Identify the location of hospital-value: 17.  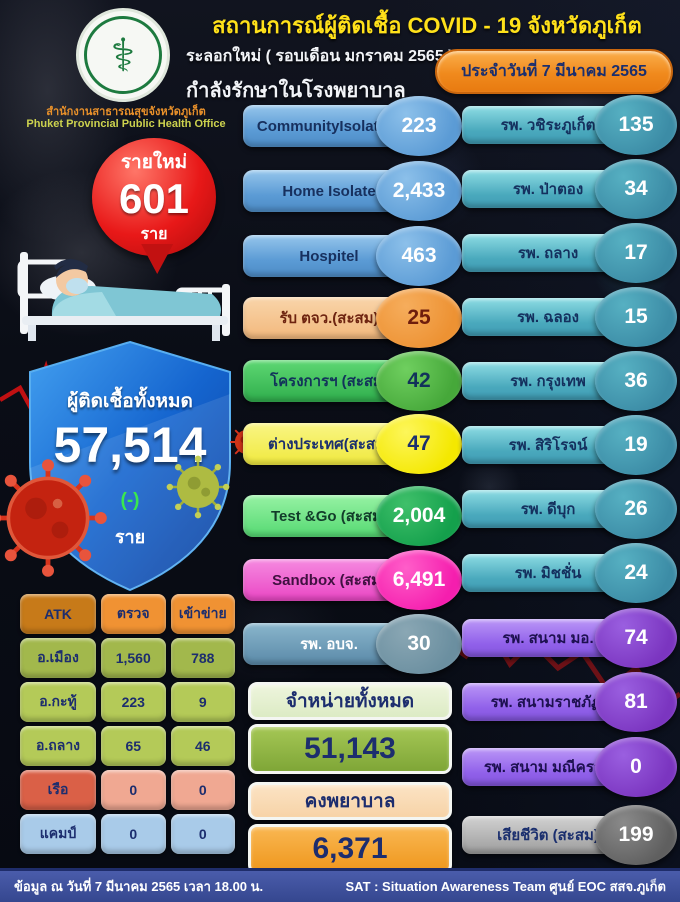
(636, 253).